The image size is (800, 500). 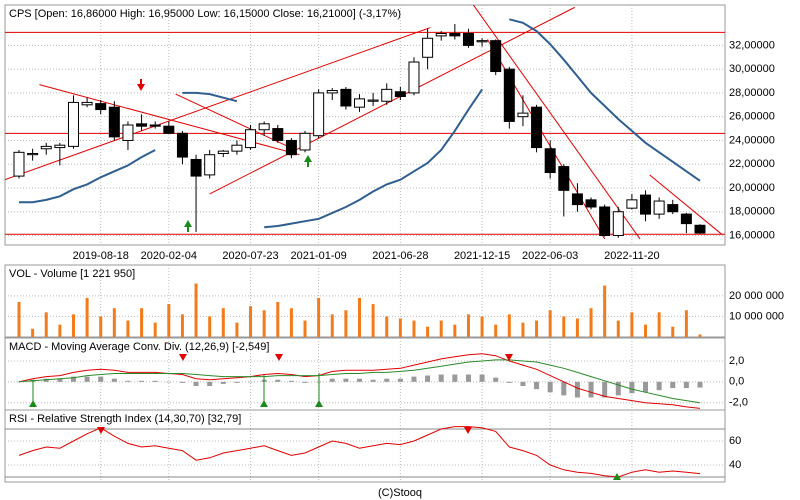 I want to click on trend-line, so click(x=169, y=120).